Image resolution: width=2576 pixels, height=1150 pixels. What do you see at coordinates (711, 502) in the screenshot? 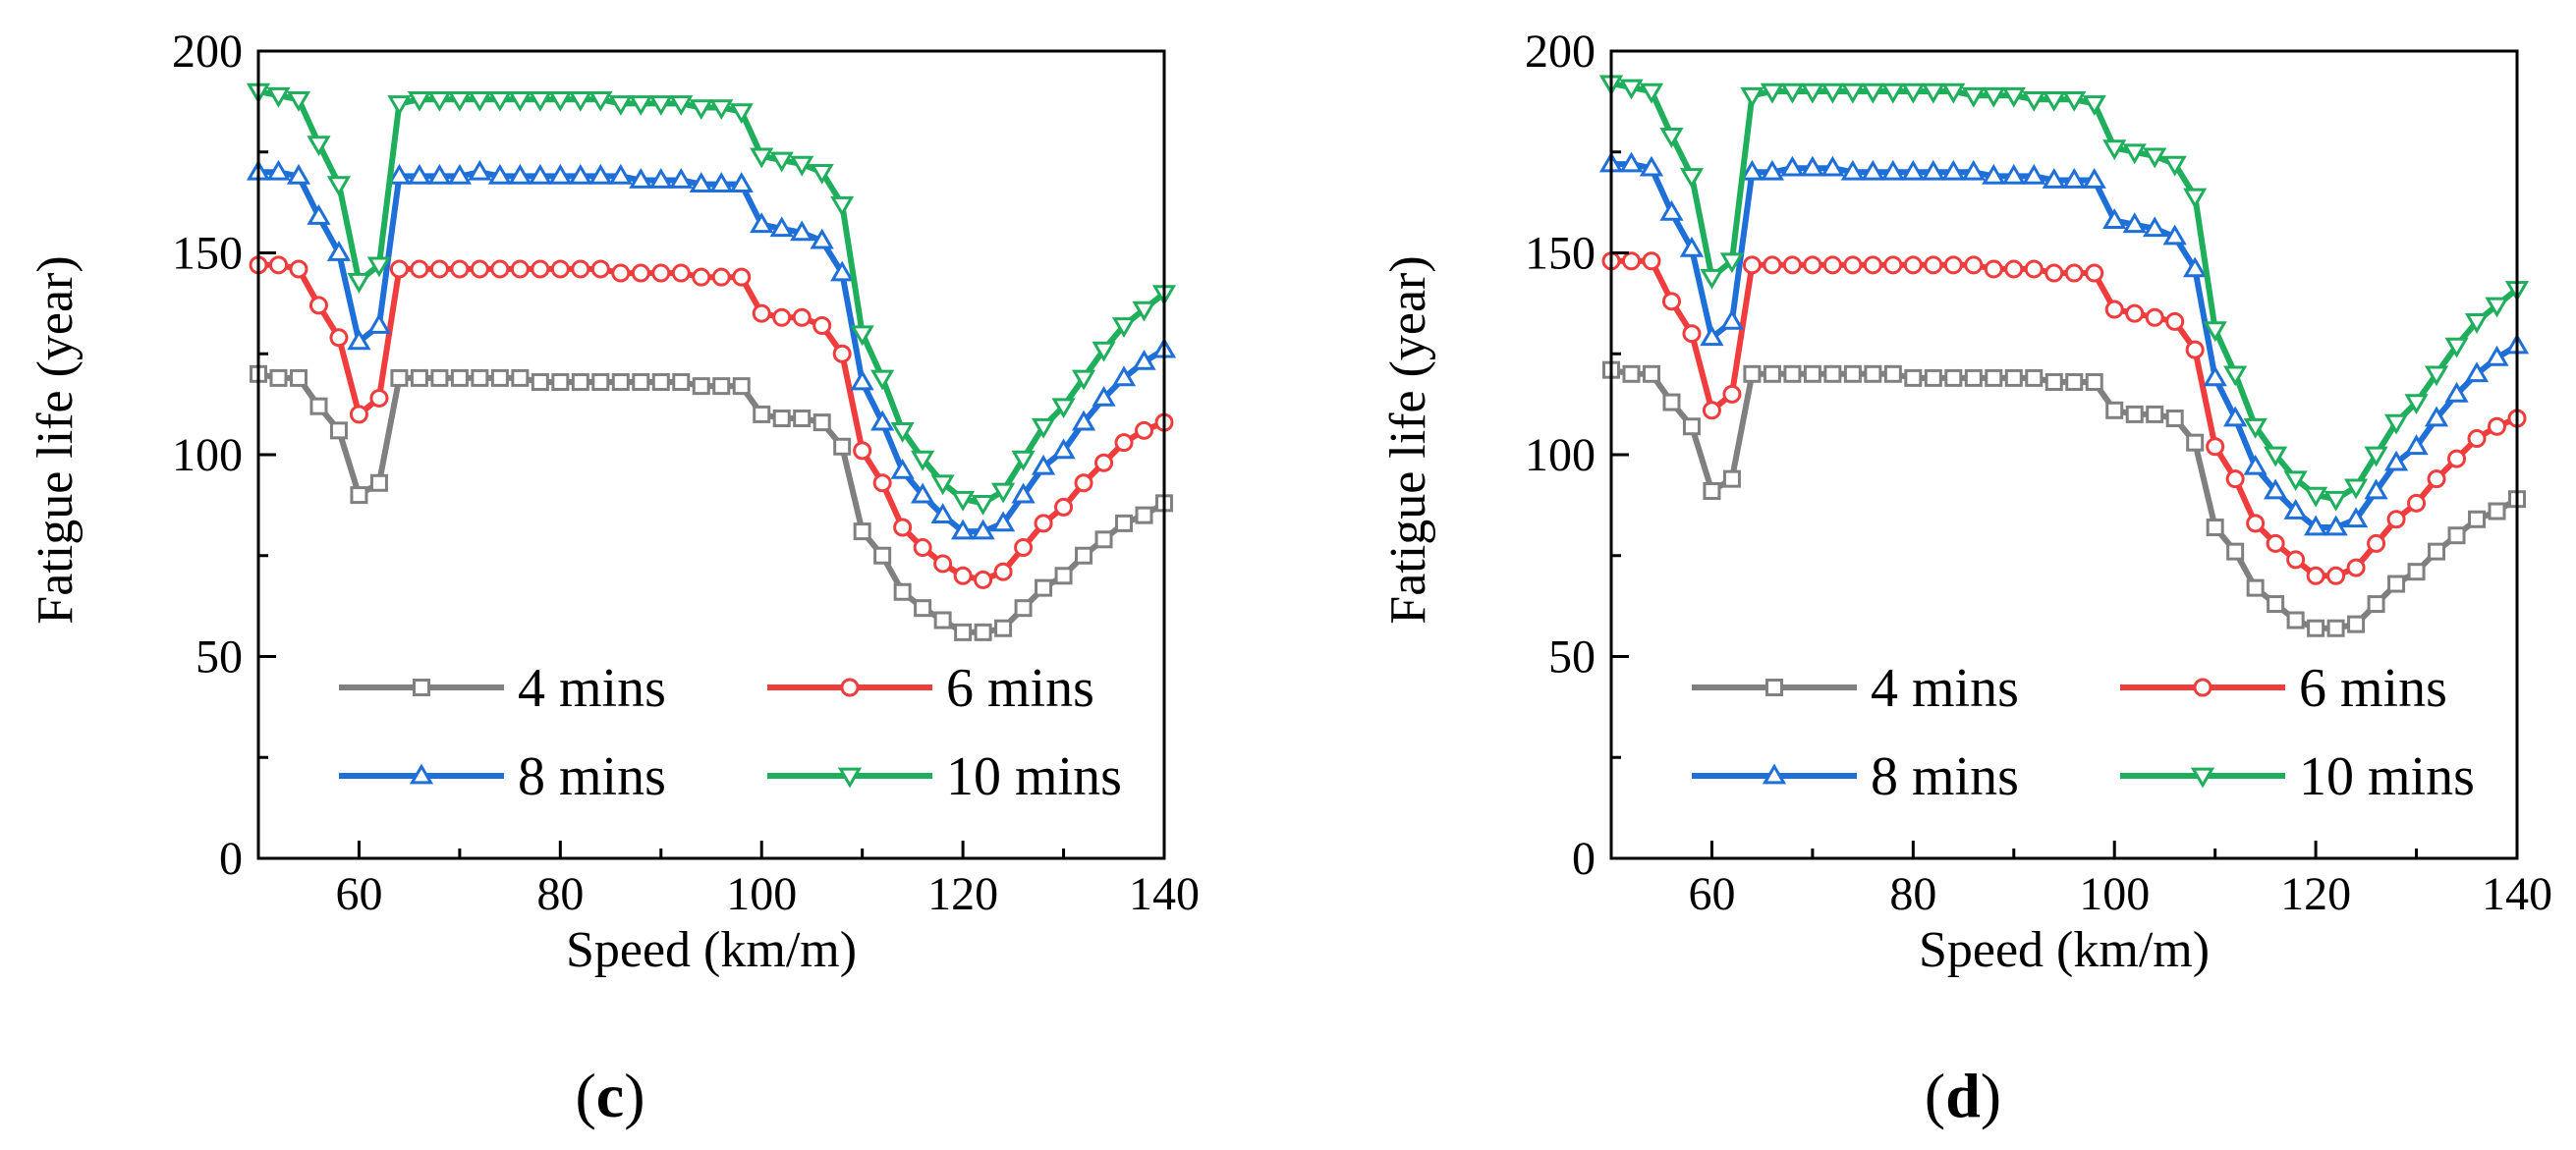
I see `series-4-mins` at bounding box center [711, 502].